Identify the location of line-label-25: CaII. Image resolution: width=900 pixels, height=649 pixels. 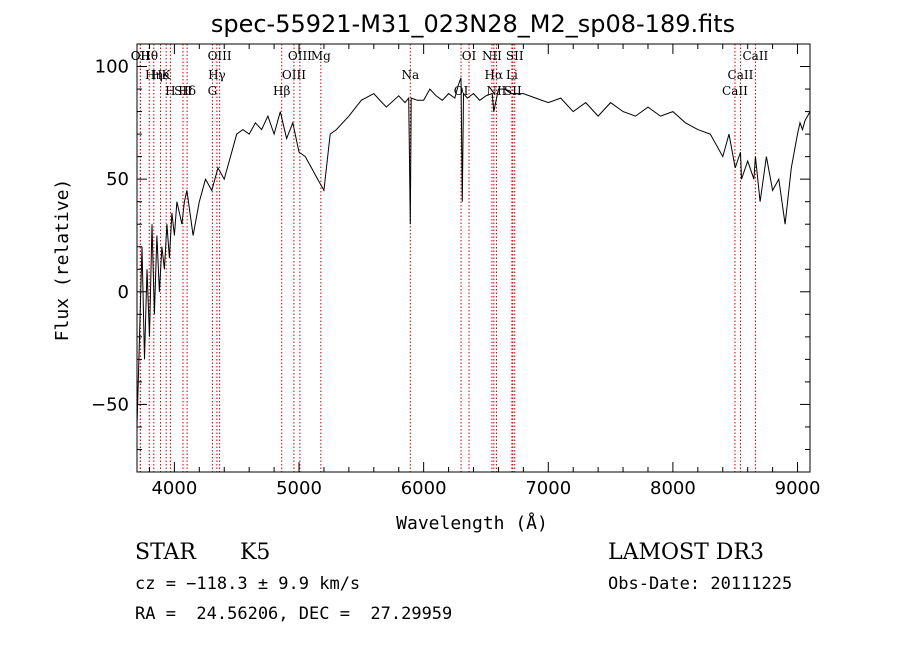
(741, 75).